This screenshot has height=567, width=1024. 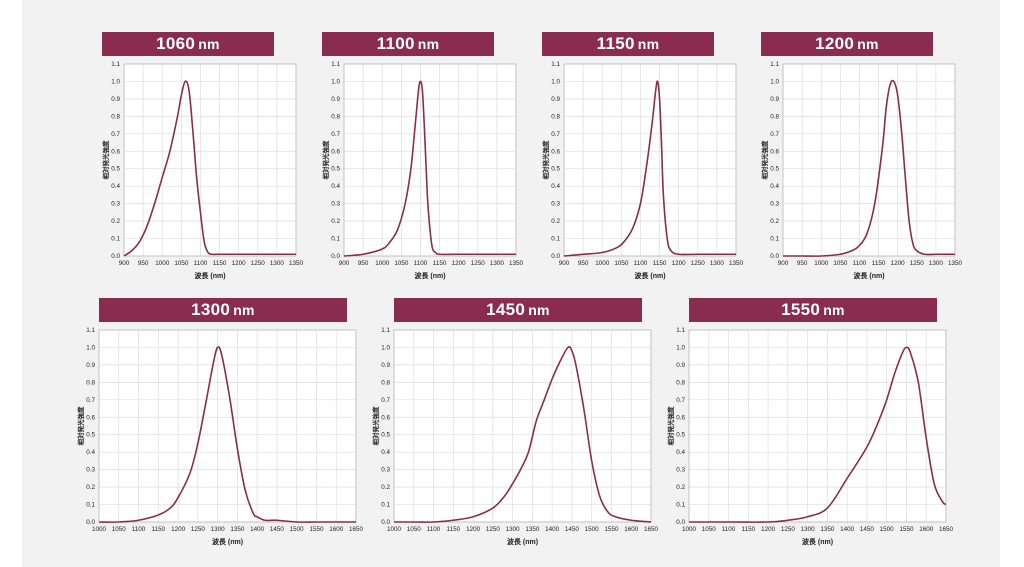 I want to click on chart-title-value: 1300, so click(x=211, y=309).